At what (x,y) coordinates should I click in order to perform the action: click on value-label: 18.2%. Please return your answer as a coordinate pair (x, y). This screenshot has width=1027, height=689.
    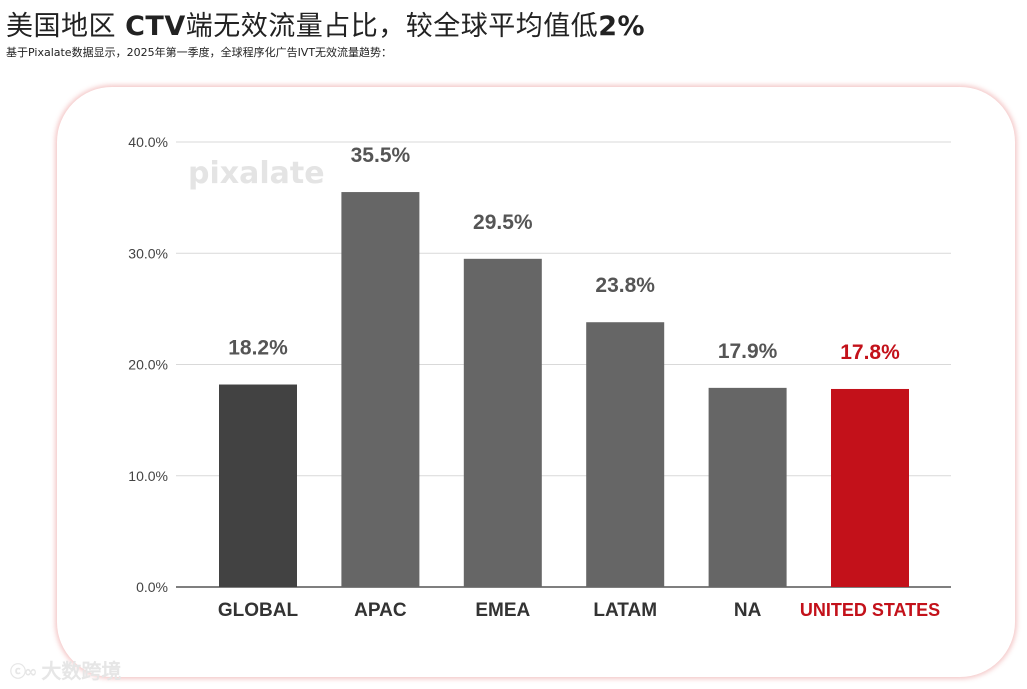
    Looking at the image, I should click on (258, 348).